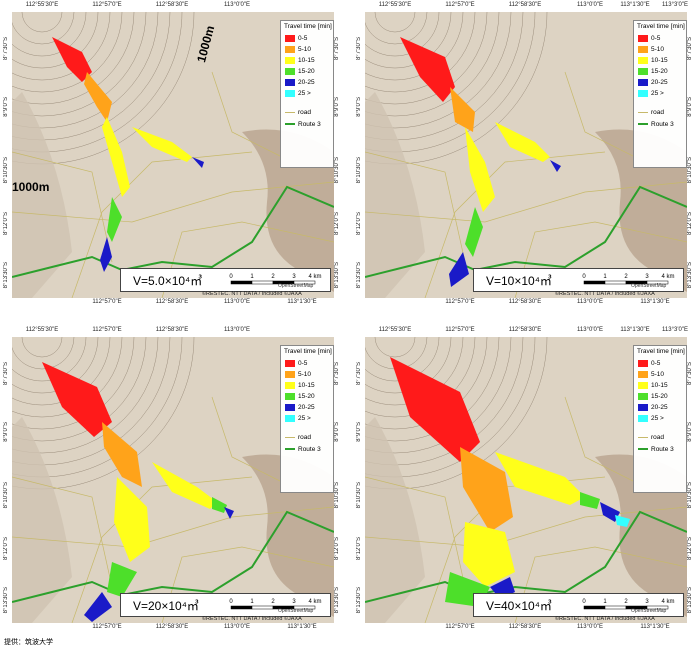  I want to click on route-3-line, so click(173, 556).